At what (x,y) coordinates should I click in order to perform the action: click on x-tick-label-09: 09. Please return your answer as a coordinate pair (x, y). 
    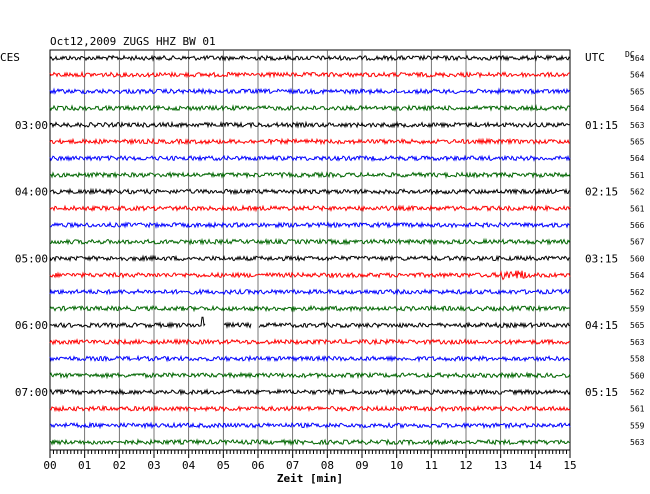
    Looking at the image, I should click on (361, 465).